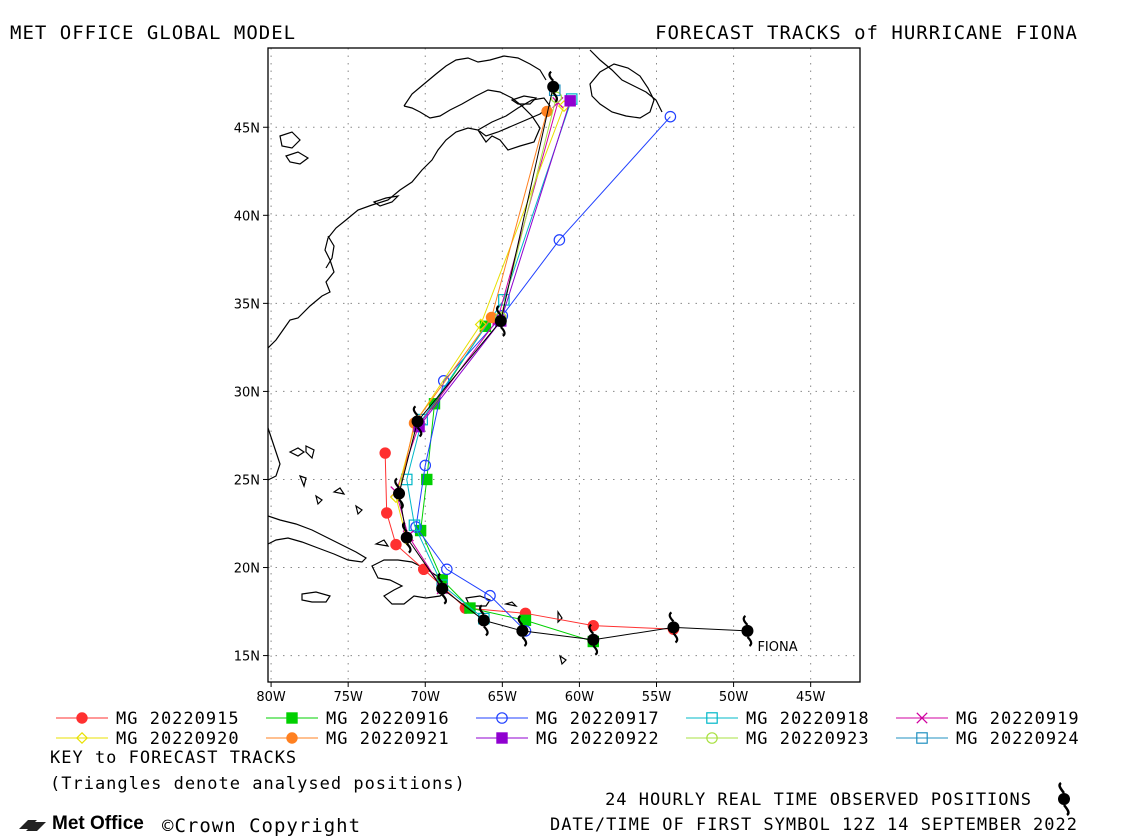 Image resolution: width=1130 pixels, height=840 pixels. What do you see at coordinates (426, 697) in the screenshot?
I see `x-tick-label: 70W` at bounding box center [426, 697].